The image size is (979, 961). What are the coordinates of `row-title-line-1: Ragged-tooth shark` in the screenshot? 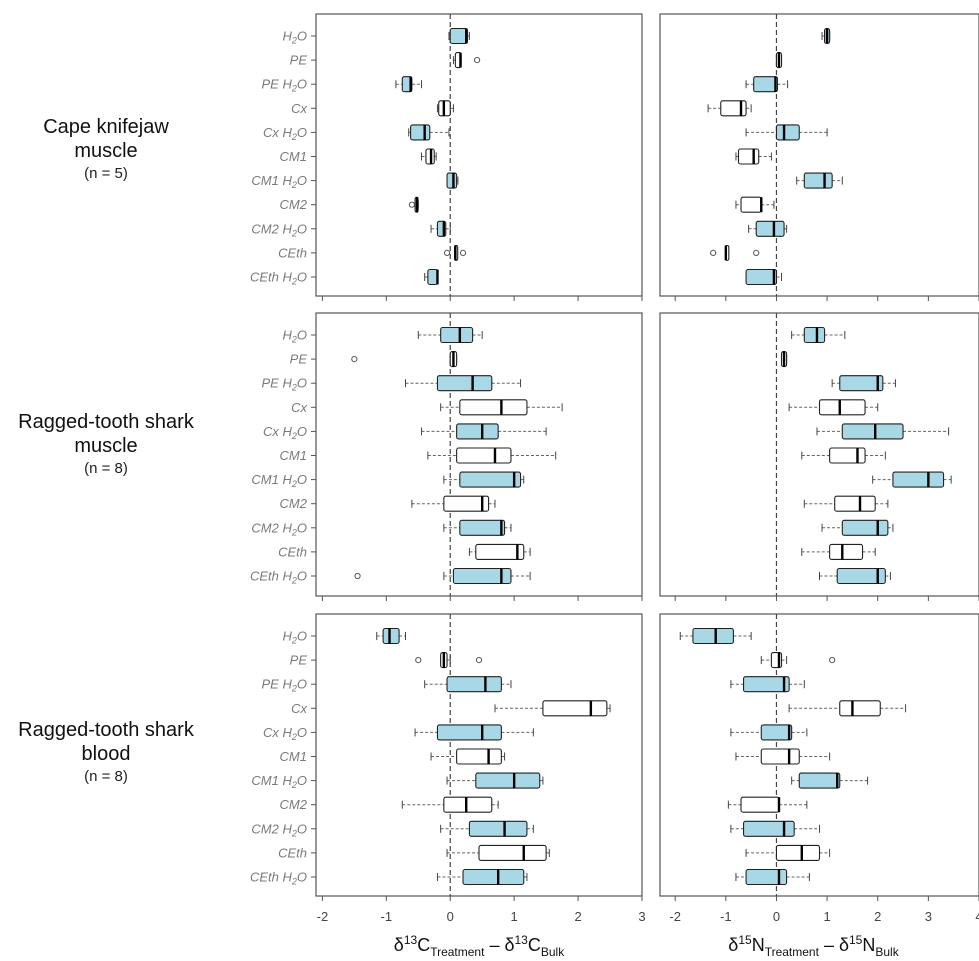 It's located at (106, 422).